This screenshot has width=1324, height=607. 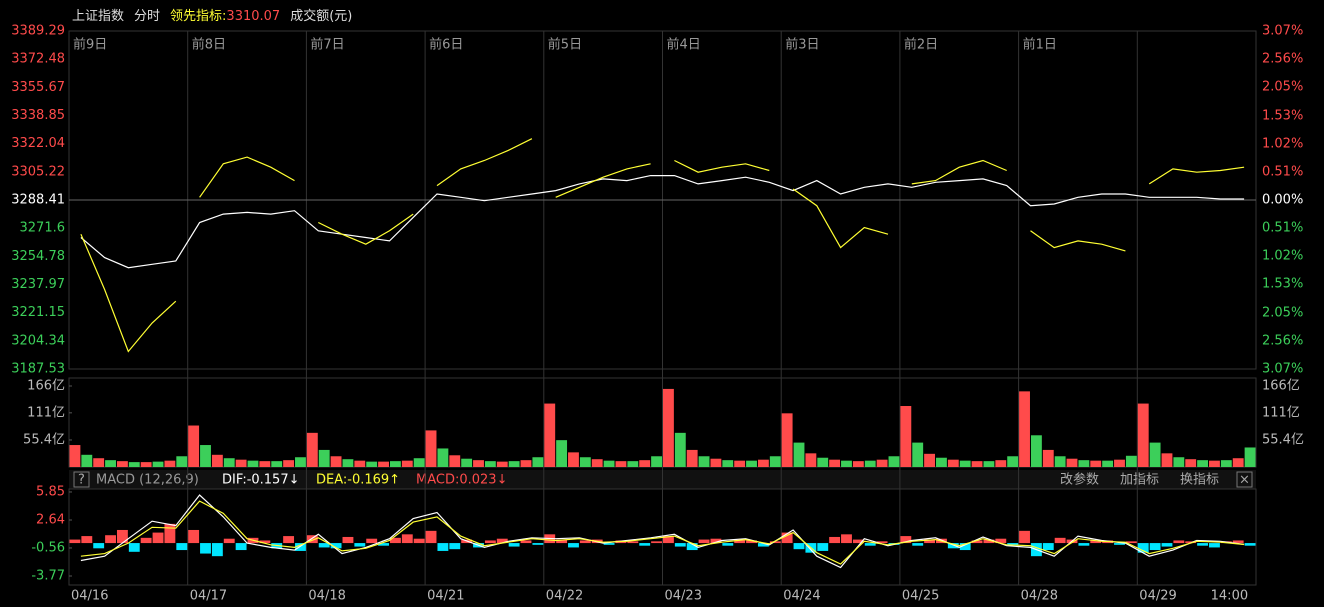 I want to click on index-name: 上证指数, so click(x=98, y=16).